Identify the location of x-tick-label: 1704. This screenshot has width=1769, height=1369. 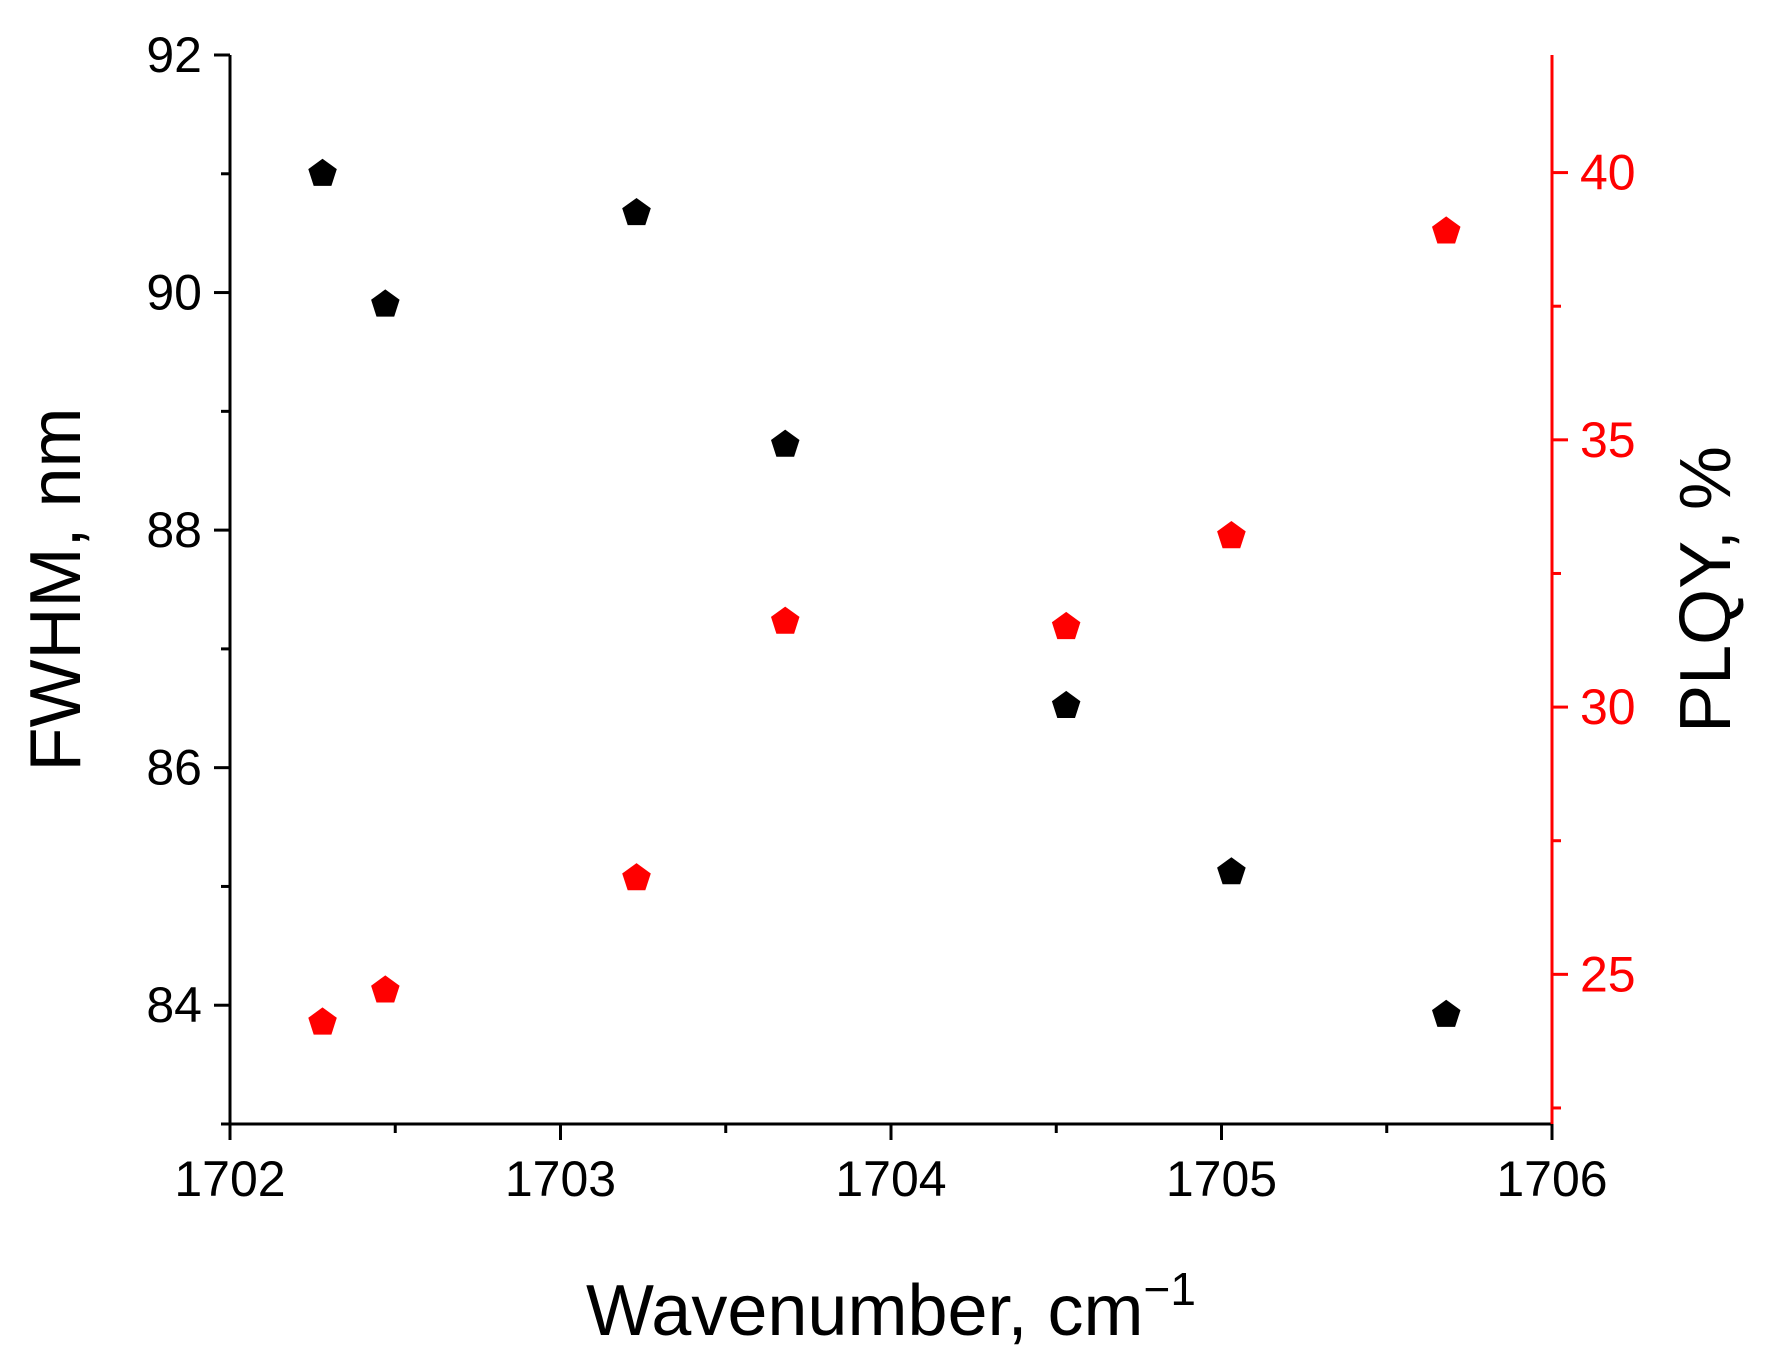
(890, 1179).